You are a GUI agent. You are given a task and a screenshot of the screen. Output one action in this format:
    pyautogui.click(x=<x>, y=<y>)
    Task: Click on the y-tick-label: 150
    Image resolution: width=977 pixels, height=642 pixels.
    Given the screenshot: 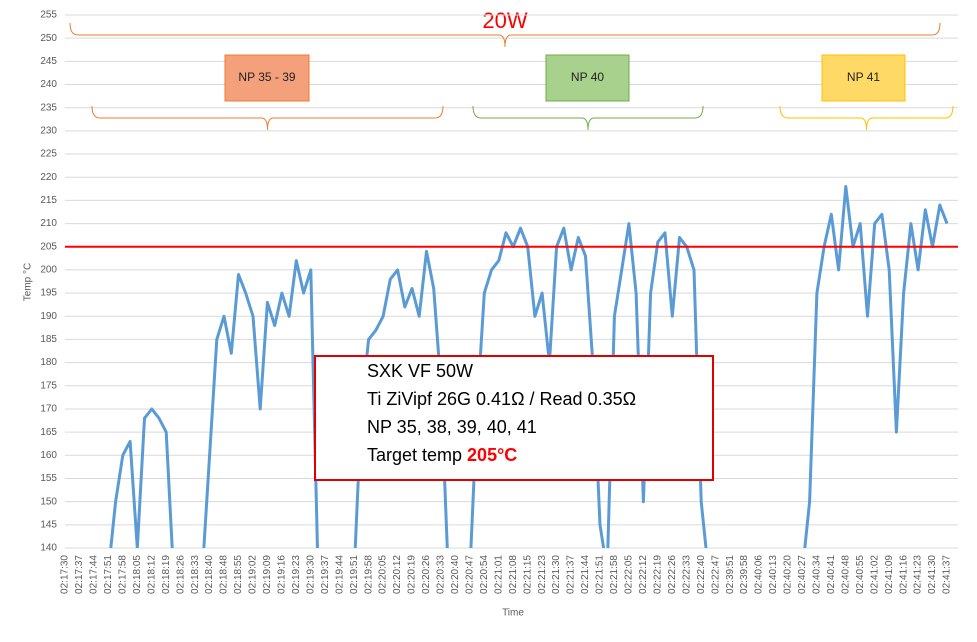 What is the action you would take?
    pyautogui.click(x=48, y=501)
    